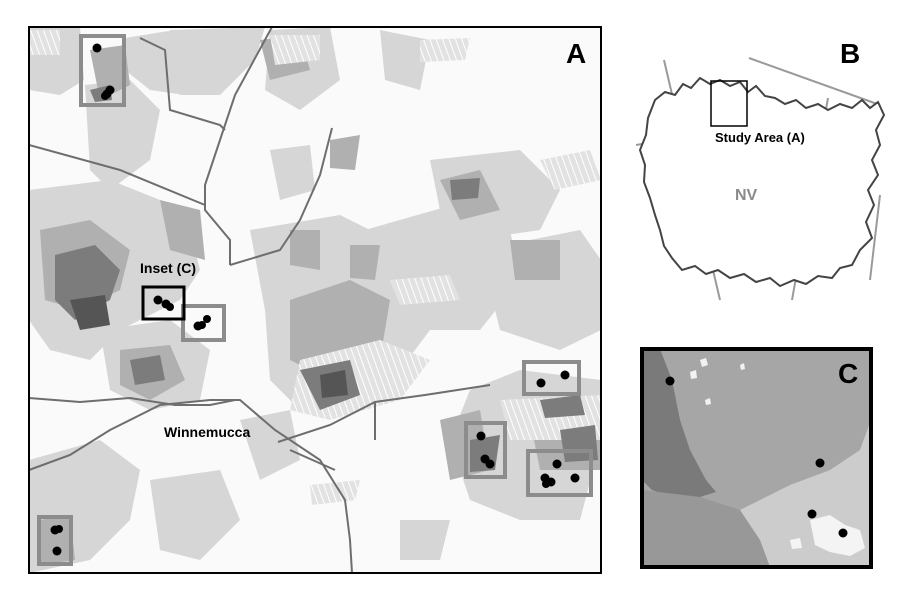  I want to click on panel-c-inset: C, so click(756, 458).